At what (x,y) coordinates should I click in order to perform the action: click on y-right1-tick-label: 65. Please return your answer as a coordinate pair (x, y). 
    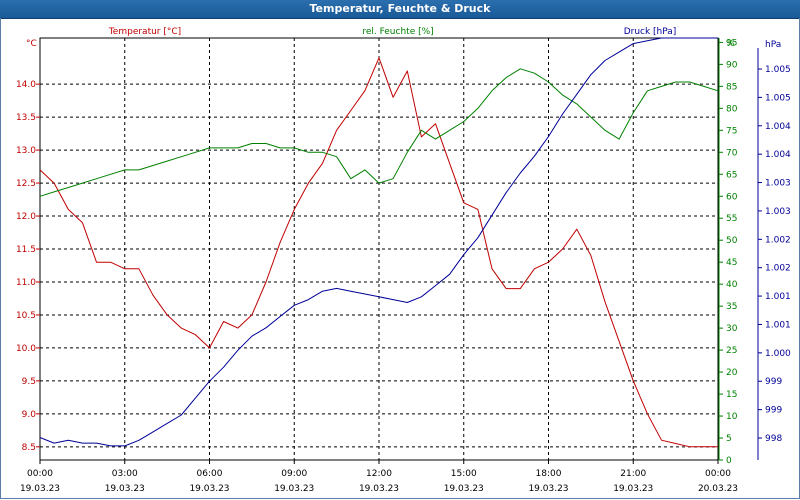
    Looking at the image, I should click on (731, 175).